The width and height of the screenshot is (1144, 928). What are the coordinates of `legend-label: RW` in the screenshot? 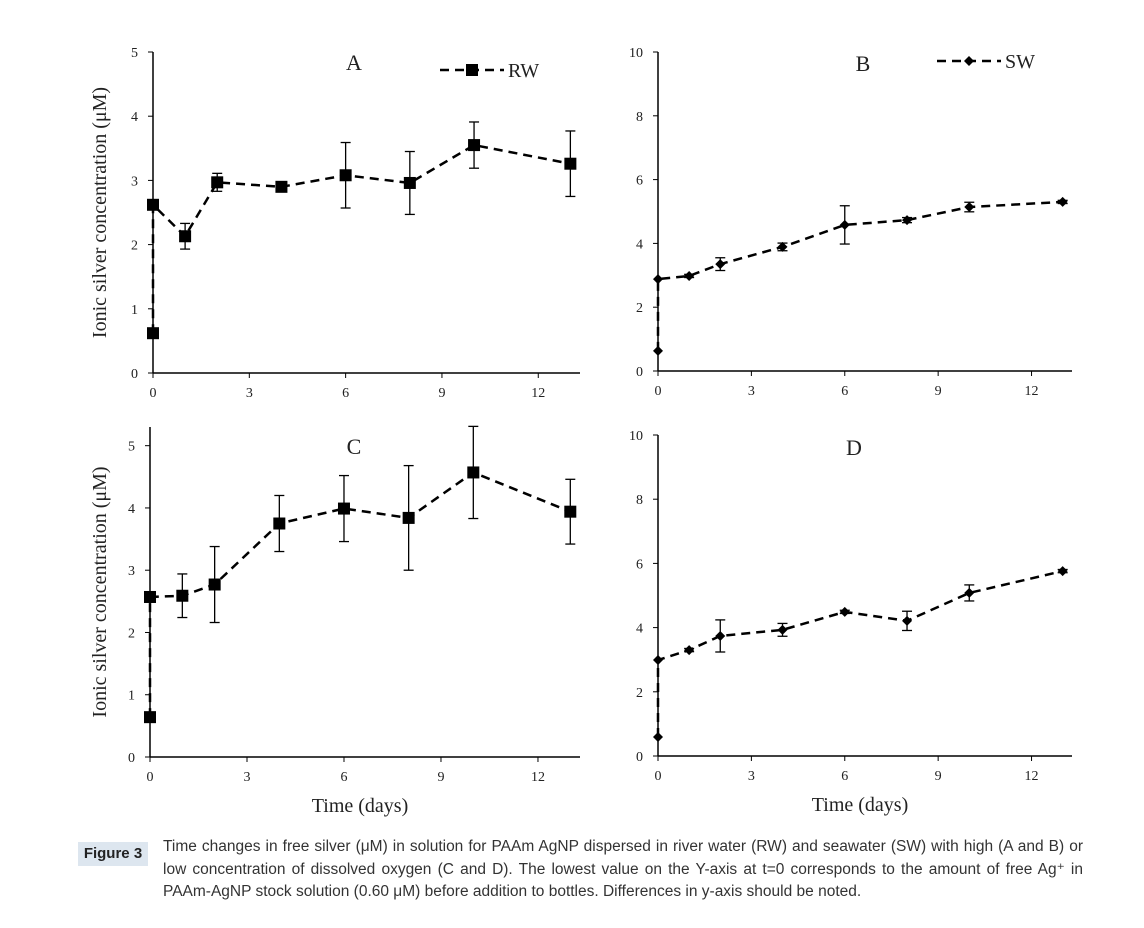 It's located at (523, 71).